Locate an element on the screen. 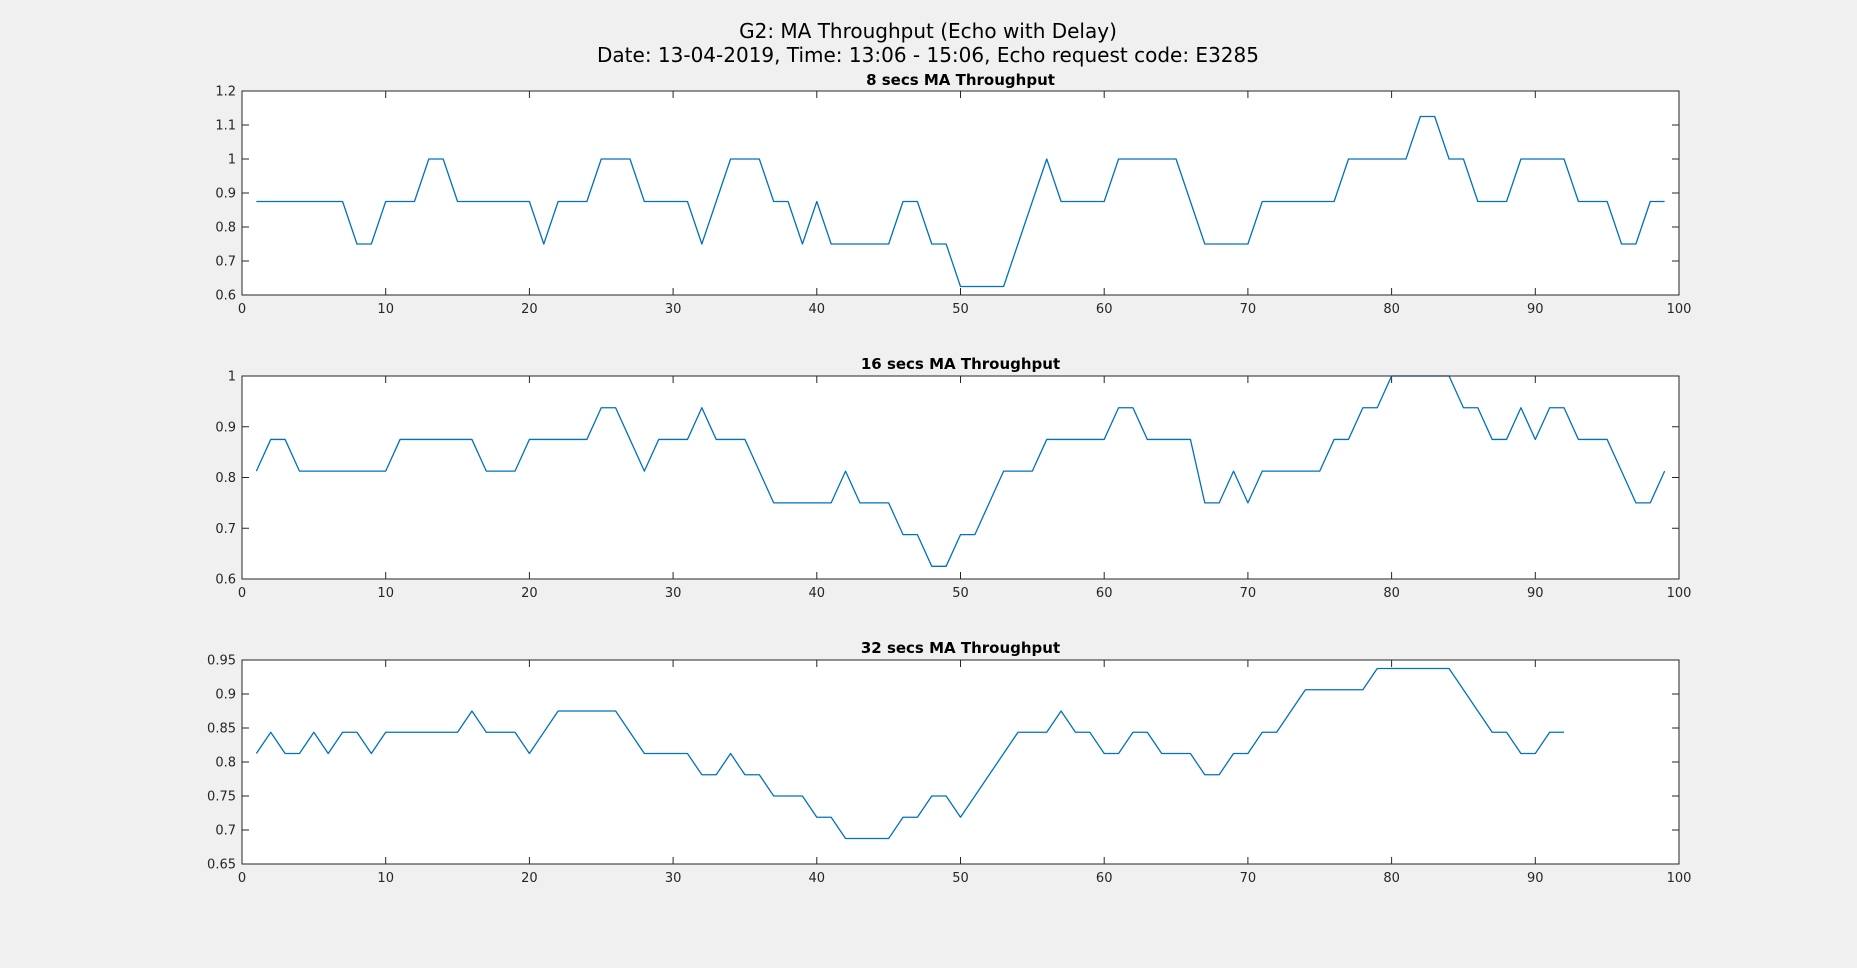 This screenshot has height=968, width=1857. y-tick-label: 1.2 is located at coordinates (225, 92).